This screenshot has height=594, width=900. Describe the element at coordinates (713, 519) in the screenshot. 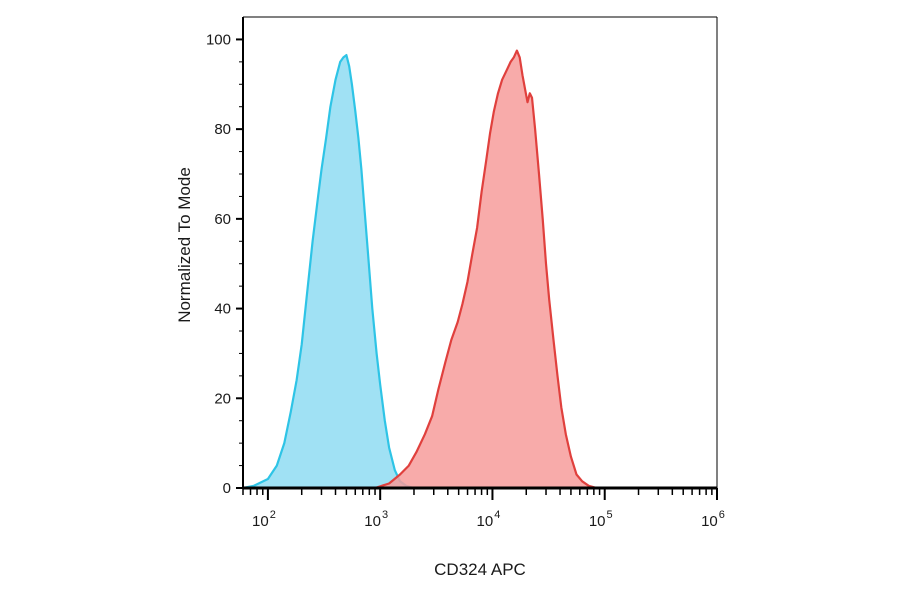

I see `x-tick-label: 10⁶` at that location.